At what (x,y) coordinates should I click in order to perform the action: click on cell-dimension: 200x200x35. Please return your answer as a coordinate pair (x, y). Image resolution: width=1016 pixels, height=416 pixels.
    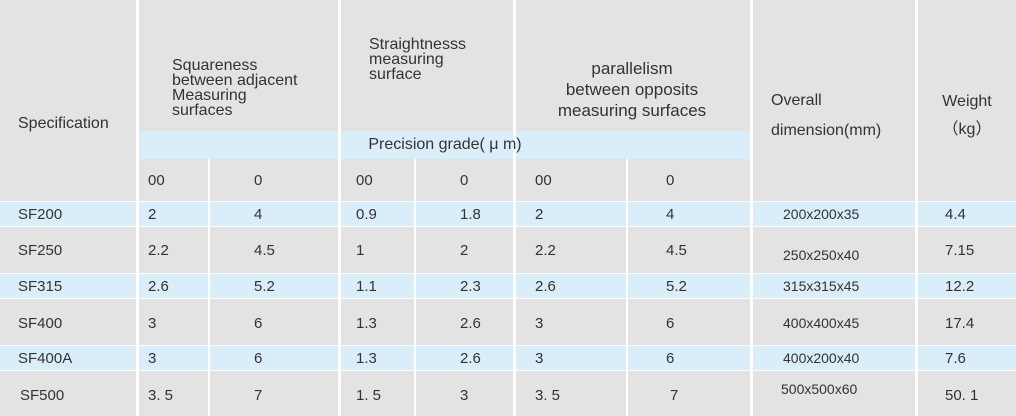
    Looking at the image, I should click on (821, 214).